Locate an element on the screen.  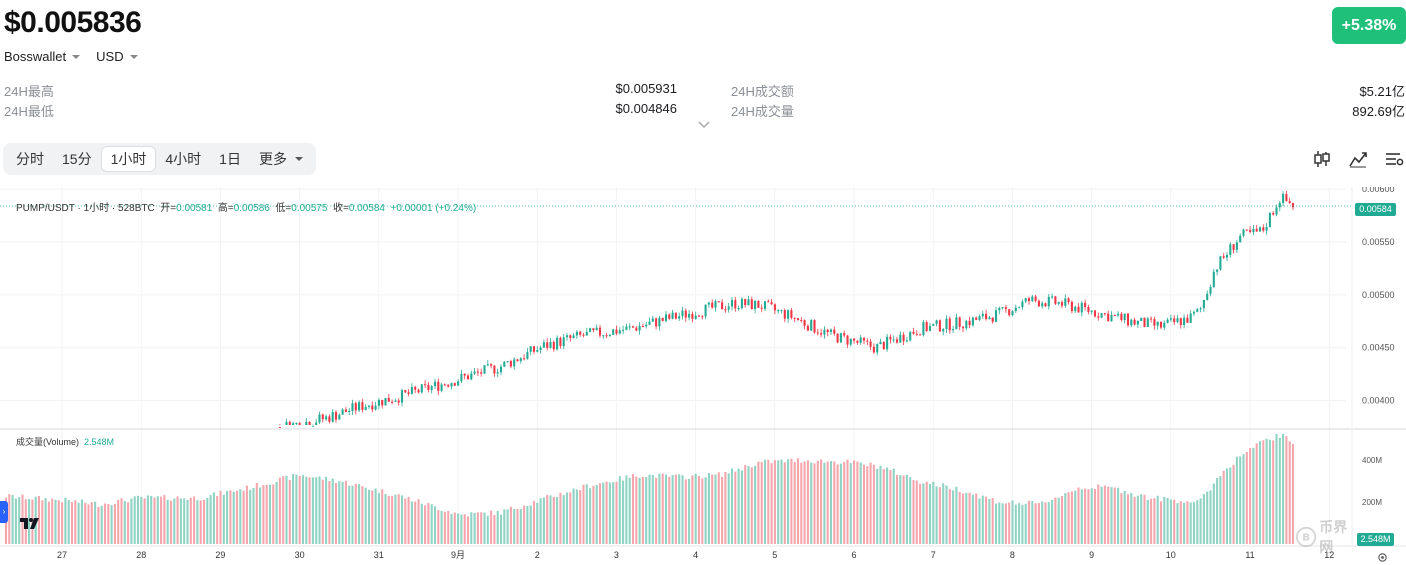
indicators-icon is located at coordinates (1358, 159).